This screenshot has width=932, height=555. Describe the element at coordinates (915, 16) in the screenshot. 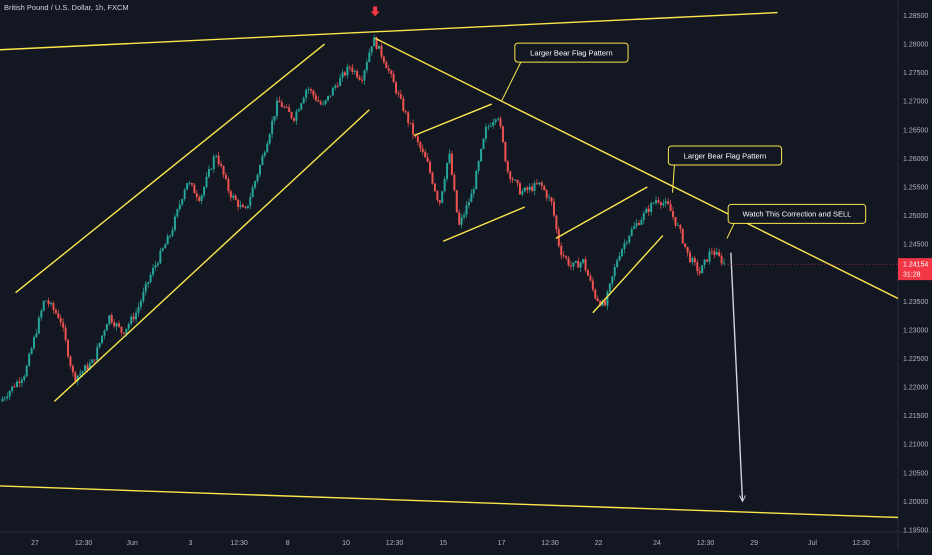

I see `price-tick-label: 1.28500` at that location.